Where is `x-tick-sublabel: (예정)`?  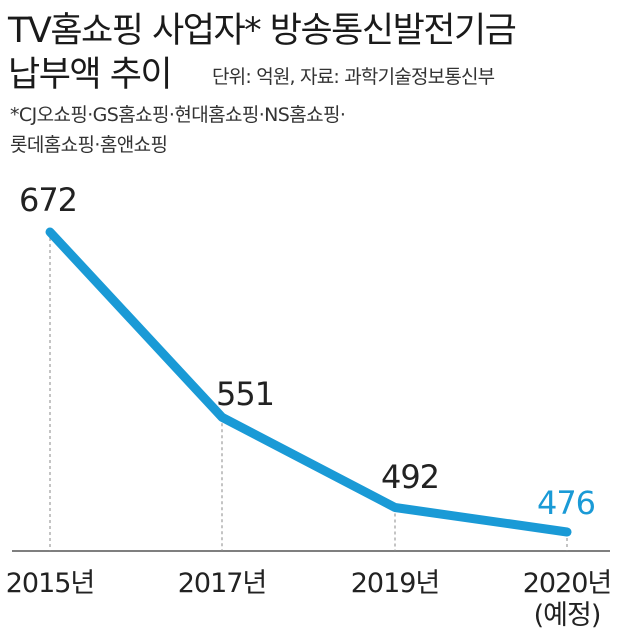 x-tick-sublabel: (예정) is located at coordinates (567, 615).